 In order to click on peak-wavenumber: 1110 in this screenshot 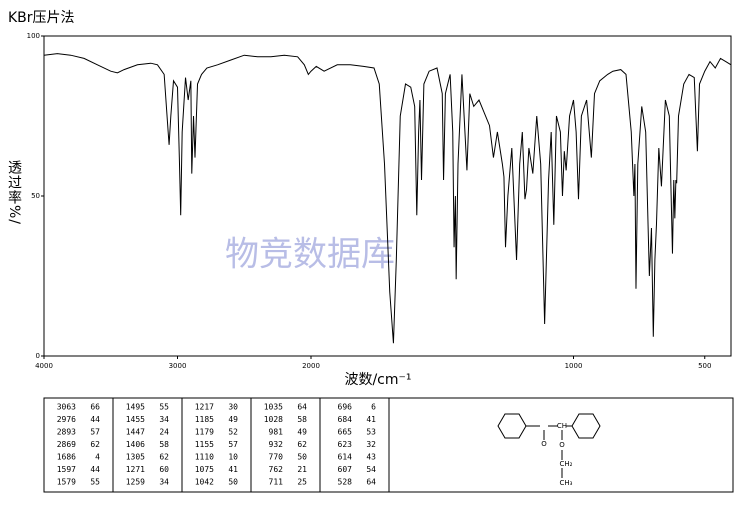, I will do `click(204, 457)`.